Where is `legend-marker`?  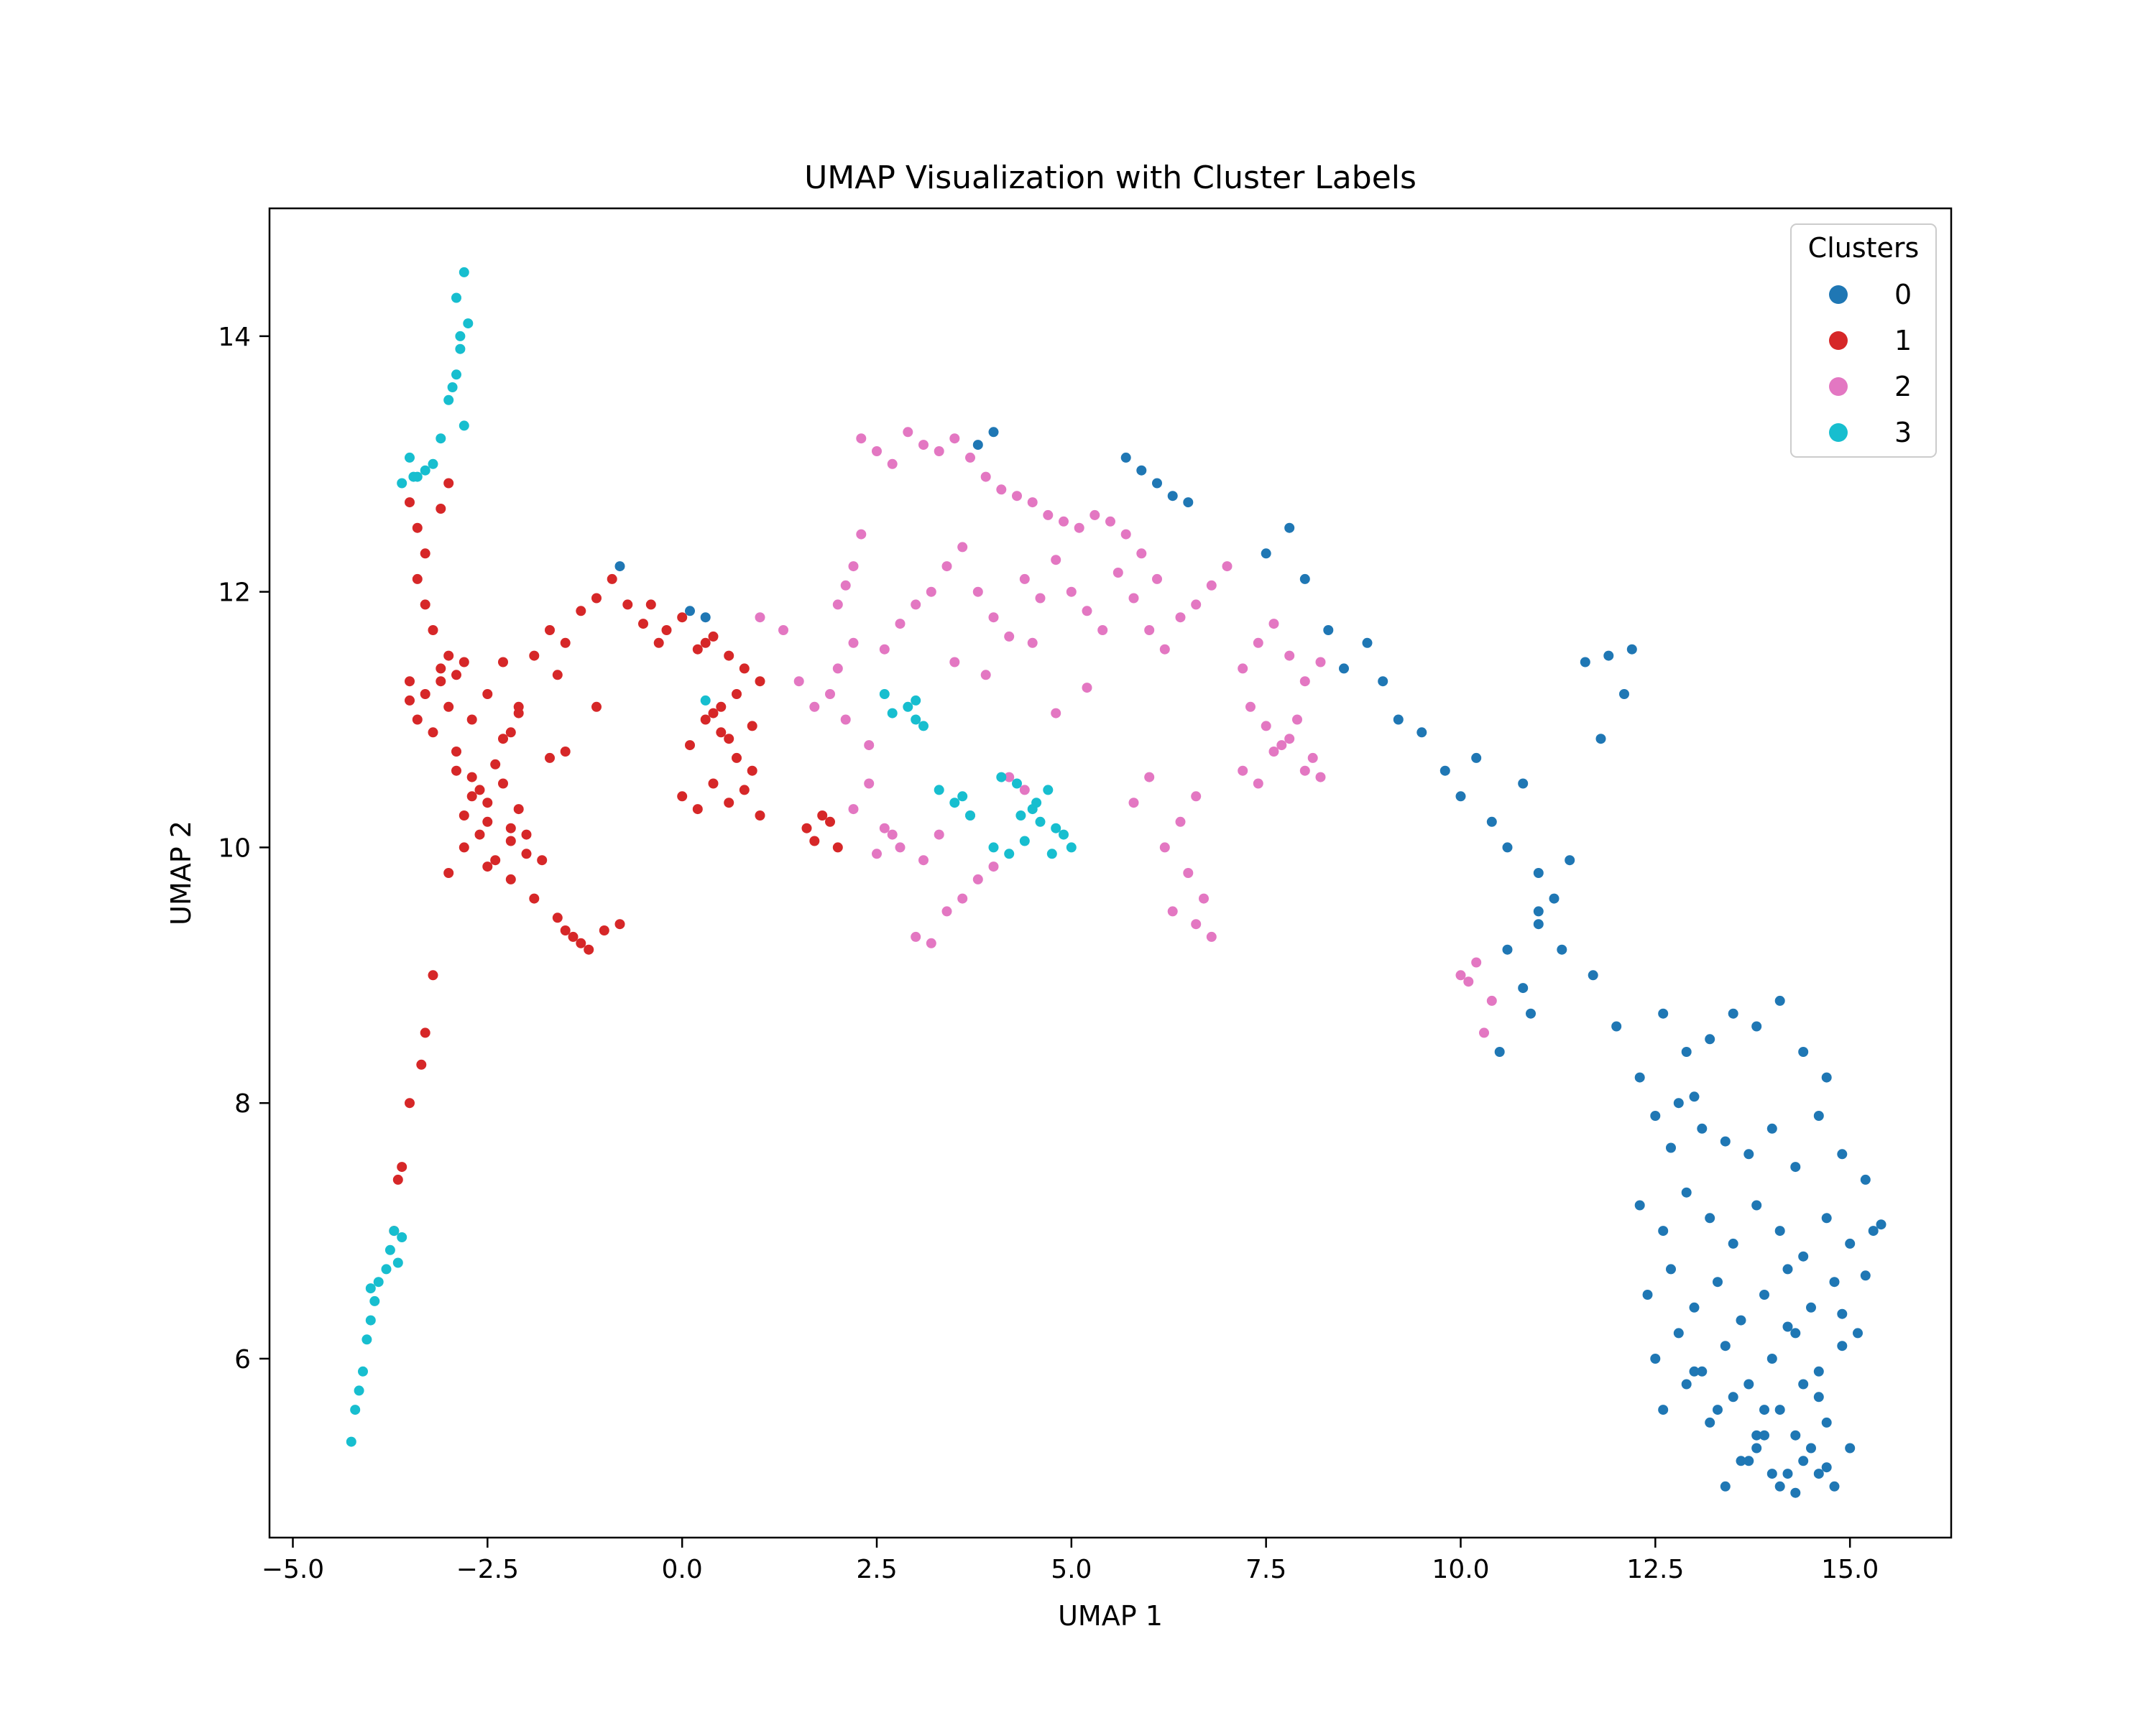
legend-marker is located at coordinates (1838, 294).